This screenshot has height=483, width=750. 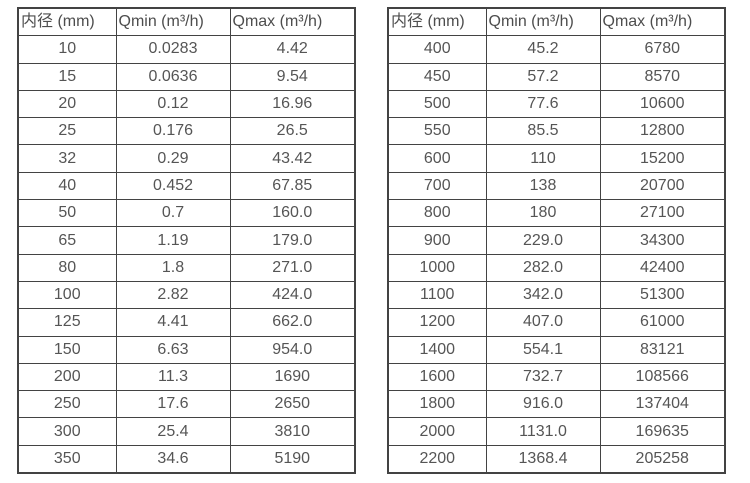 I want to click on table-cell: 57.2, so click(x=543, y=76).